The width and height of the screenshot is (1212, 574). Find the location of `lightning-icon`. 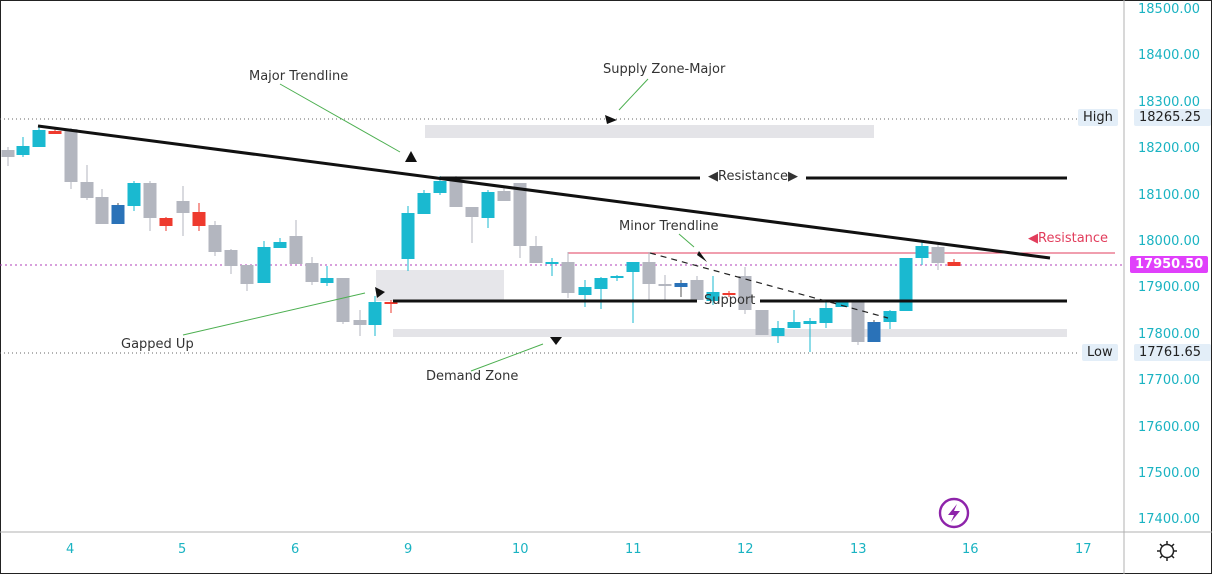

lightning-icon is located at coordinates (954, 513).